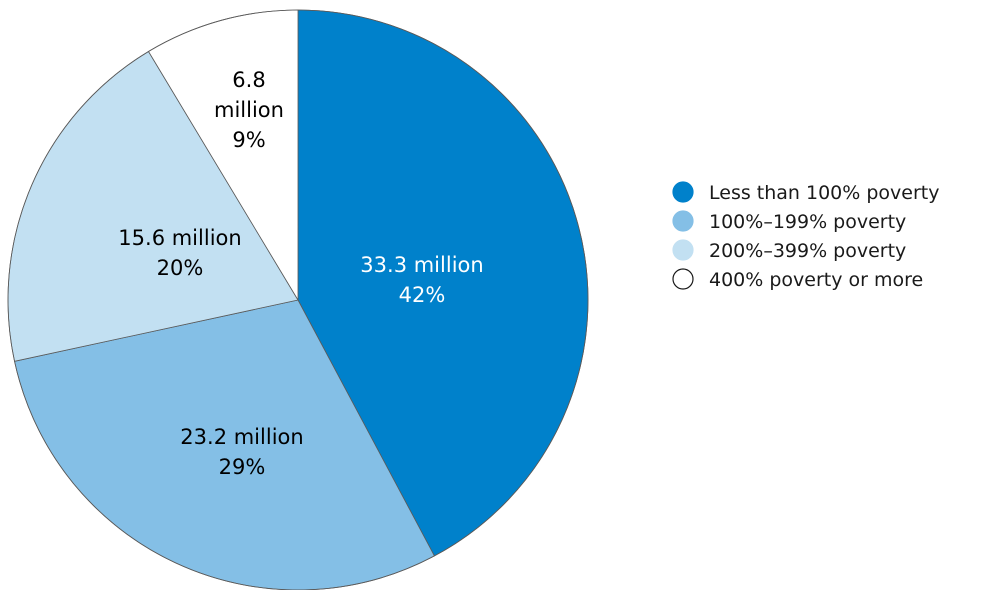 The image size is (992, 590). What do you see at coordinates (824, 193) in the screenshot?
I see `legend-label: Less than 100% poverty` at bounding box center [824, 193].